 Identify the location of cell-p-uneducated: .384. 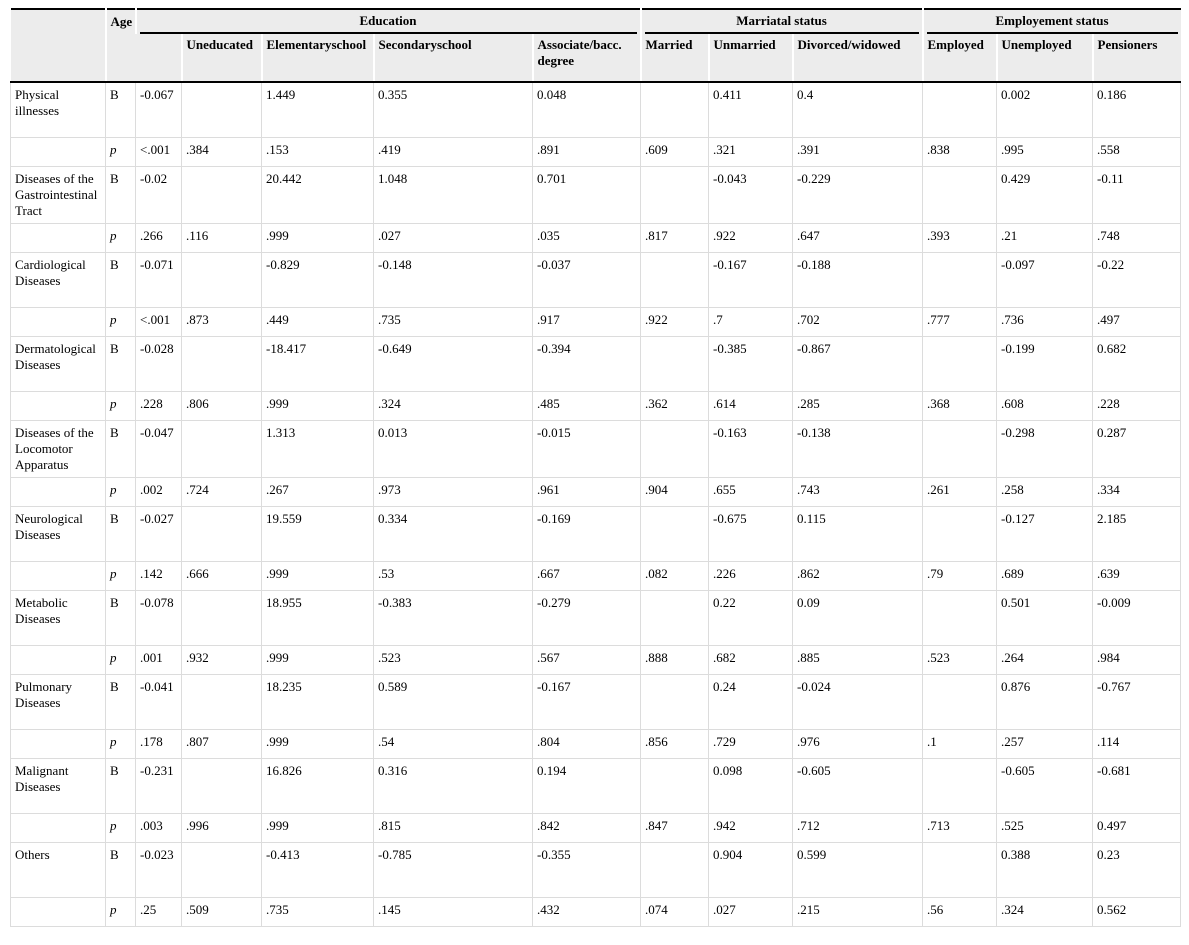
(221, 152).